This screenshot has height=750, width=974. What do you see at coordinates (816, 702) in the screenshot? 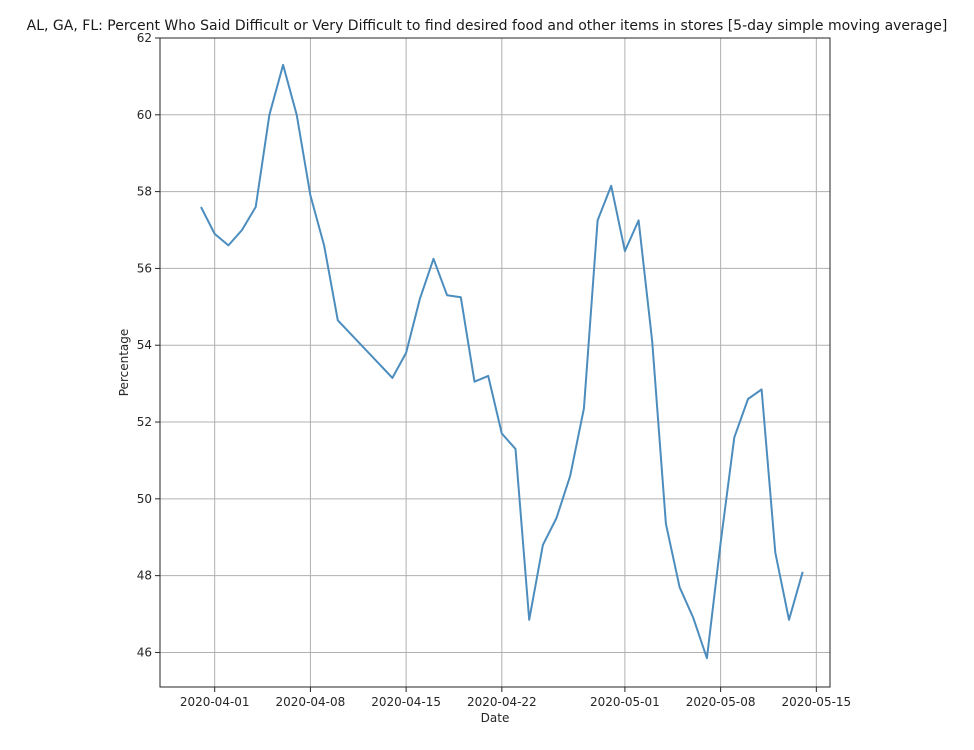
I see `x-tick-label: 2020-05-15` at bounding box center [816, 702].